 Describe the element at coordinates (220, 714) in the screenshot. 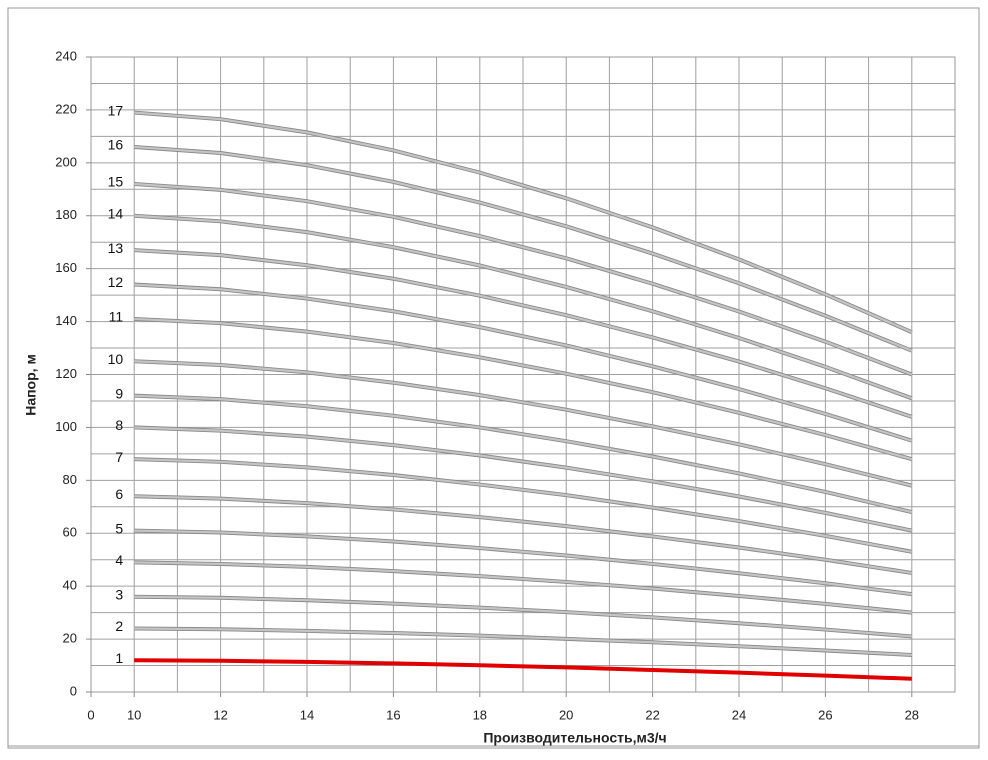

I see `x-tick-label: 12` at that location.